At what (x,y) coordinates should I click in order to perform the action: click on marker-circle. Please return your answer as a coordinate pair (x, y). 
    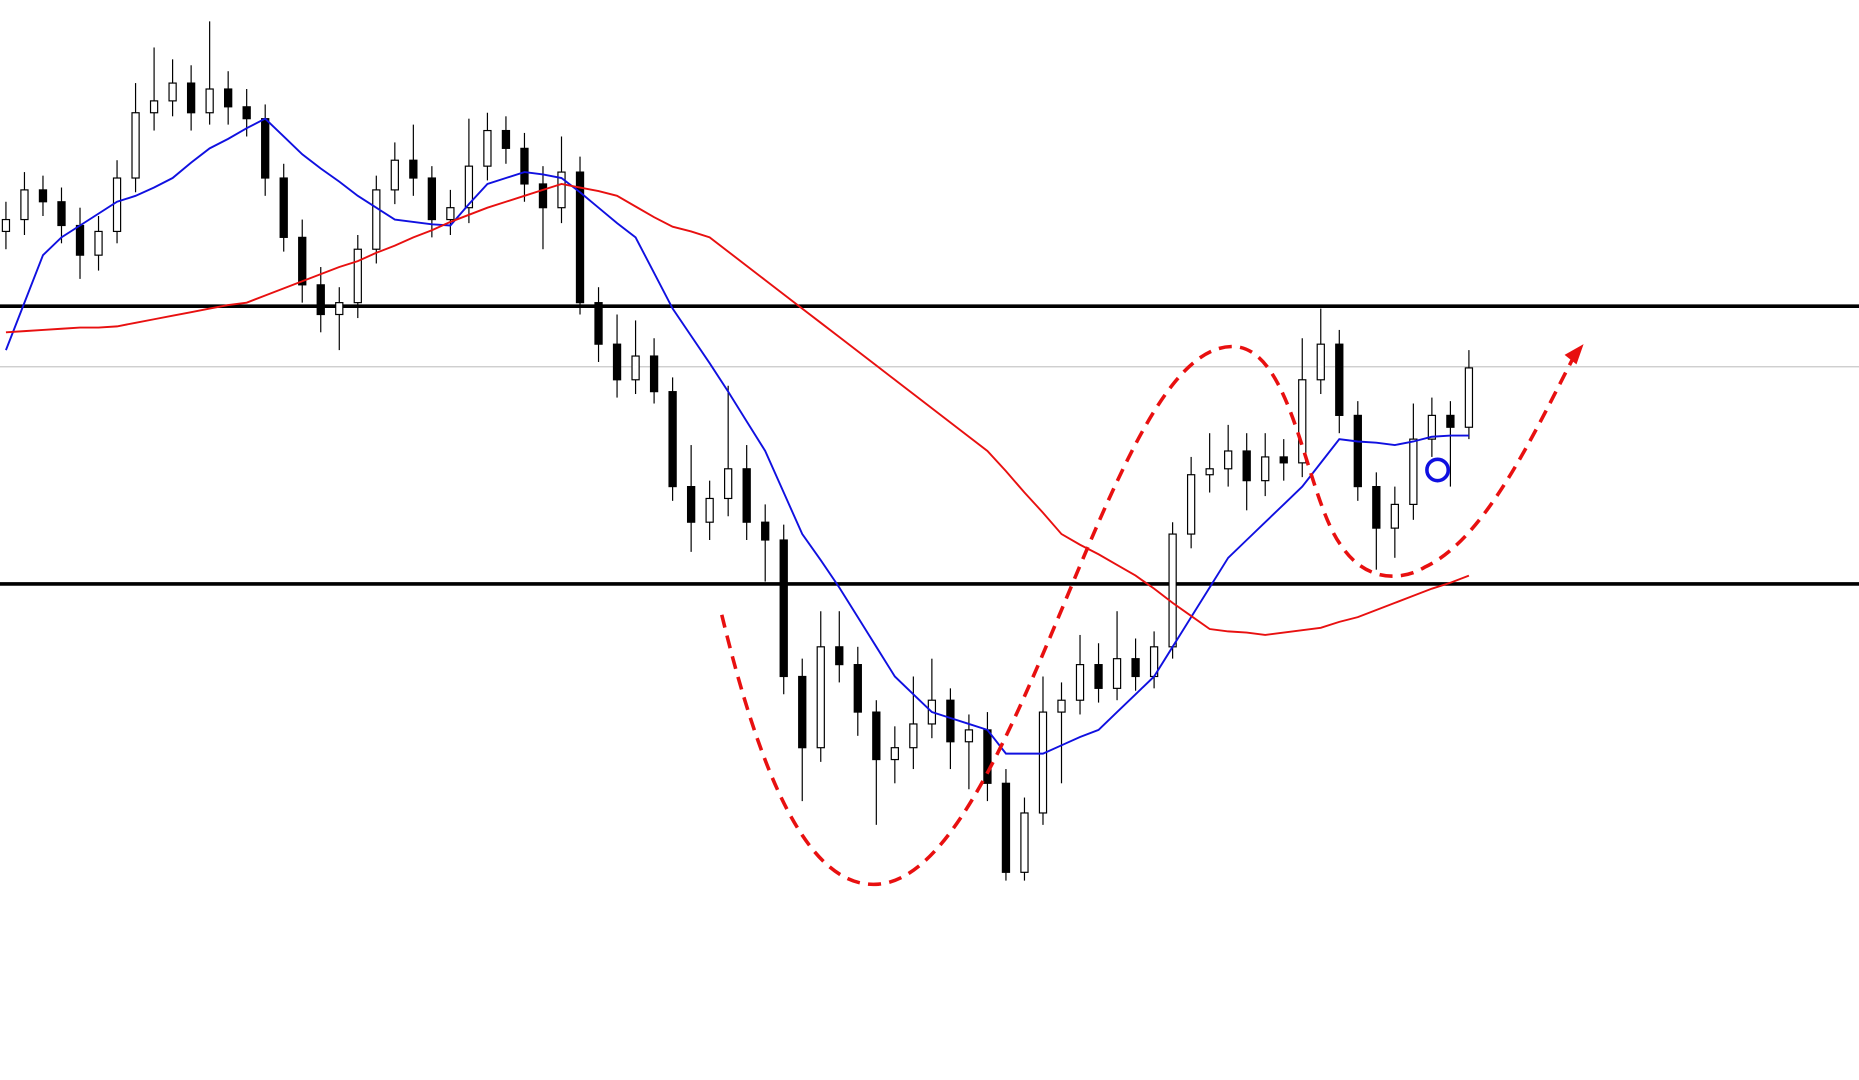
    Looking at the image, I should click on (1438, 470).